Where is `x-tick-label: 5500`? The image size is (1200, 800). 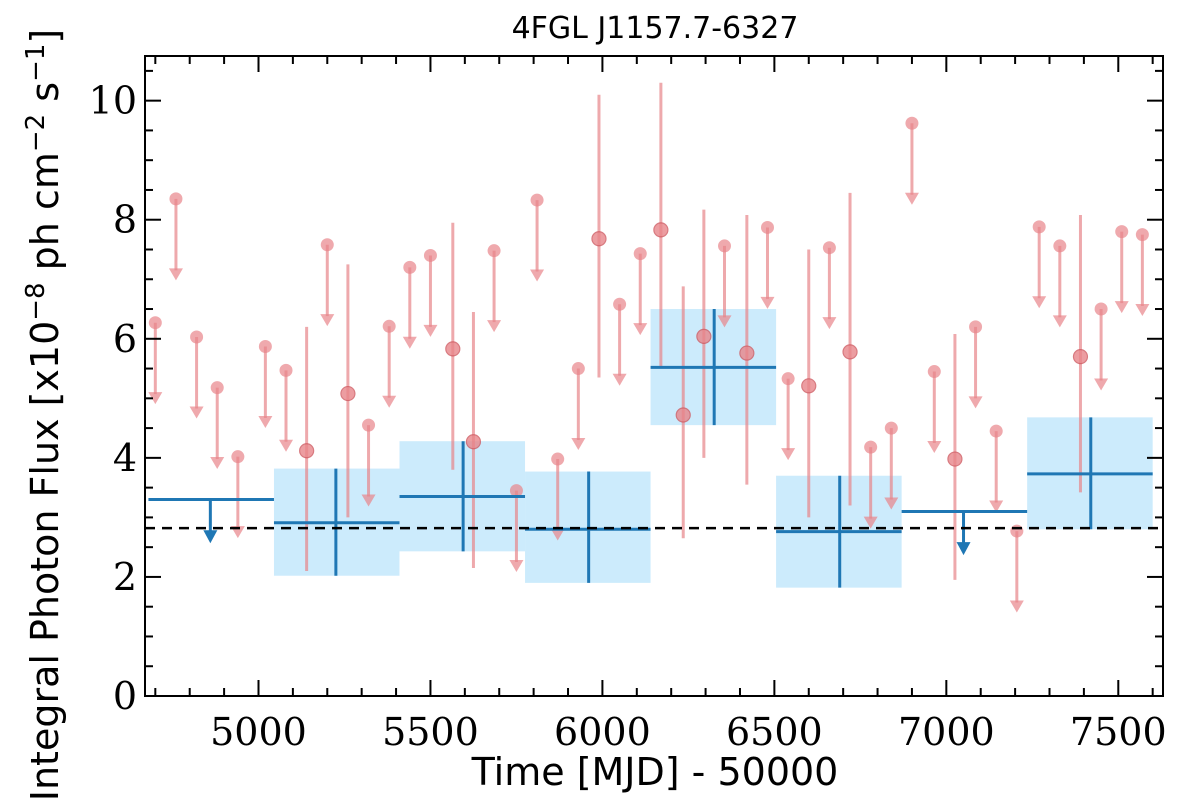
x-tick-label: 5500 is located at coordinates (430, 732).